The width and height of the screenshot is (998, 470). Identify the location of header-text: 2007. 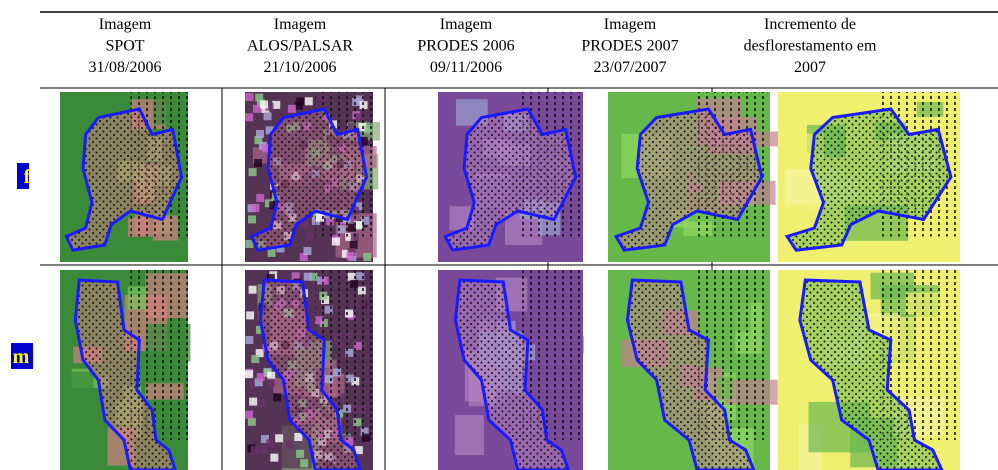
(810, 67).